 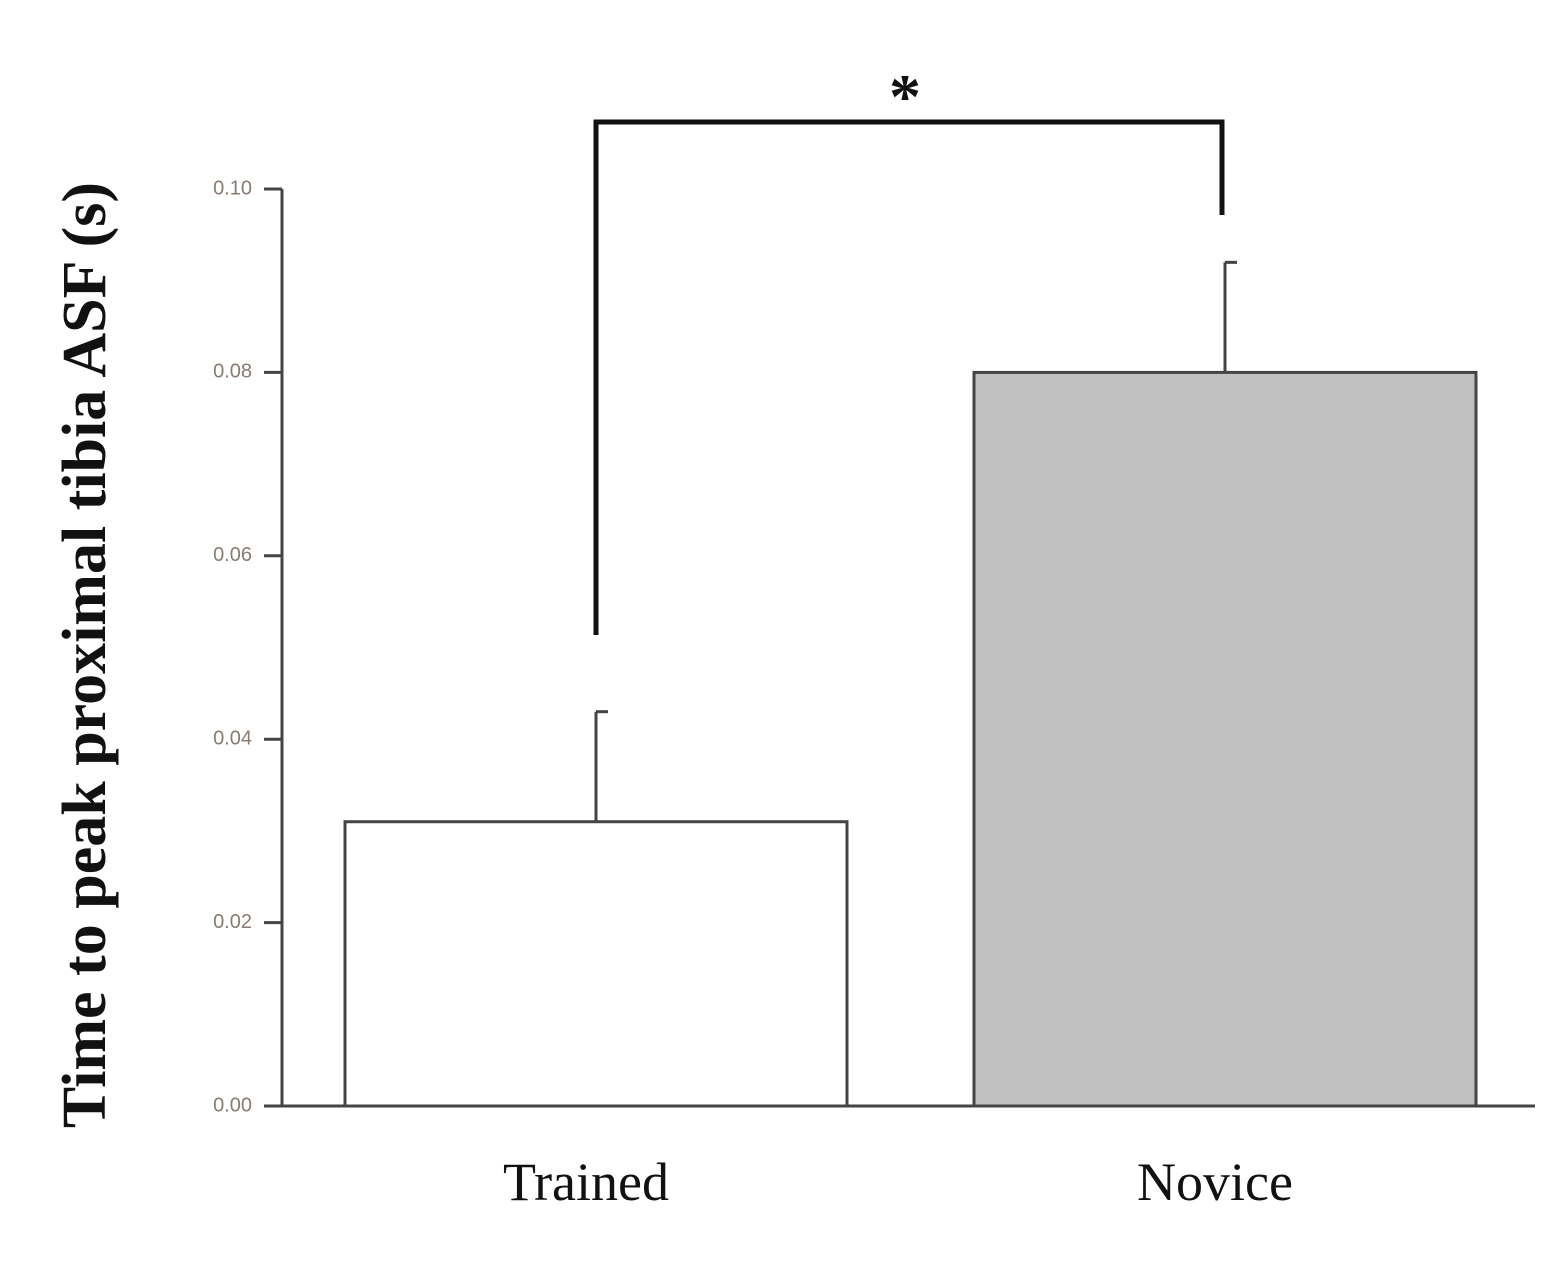 I want to click on y-tick-label: 0.02, so click(x=232, y=922).